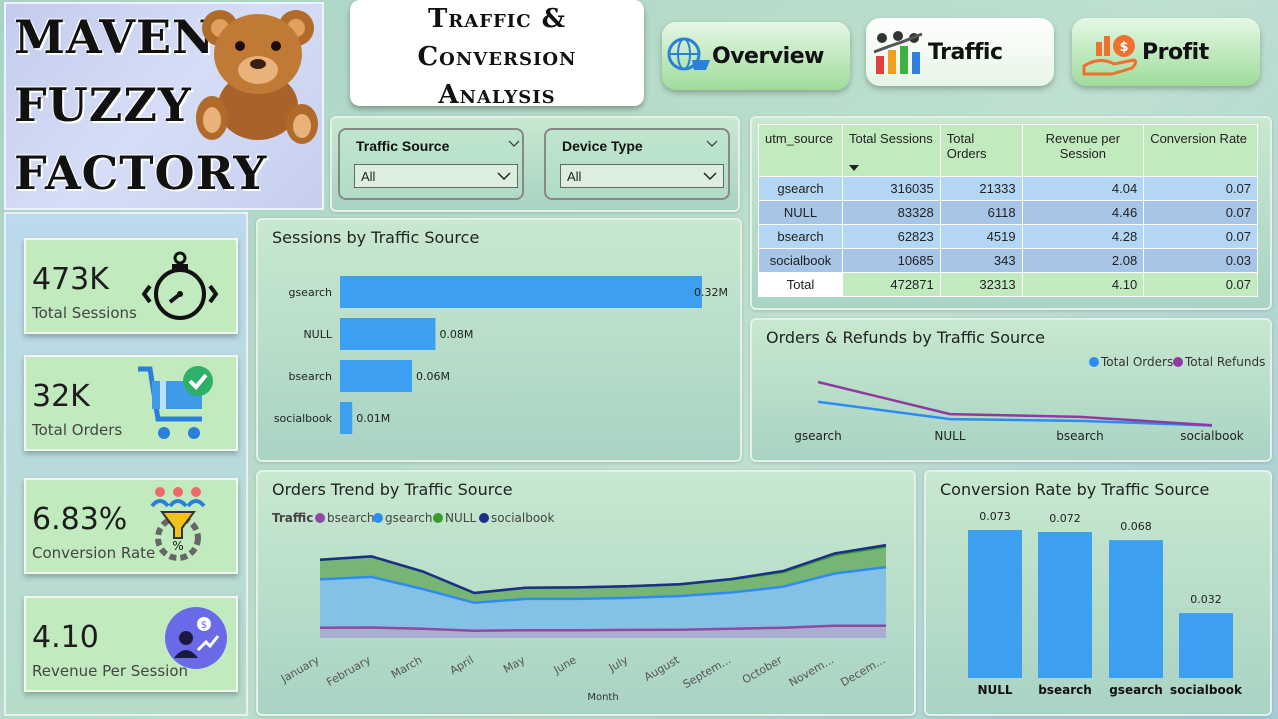  I want to click on nav-label: Profit, so click(1175, 52).